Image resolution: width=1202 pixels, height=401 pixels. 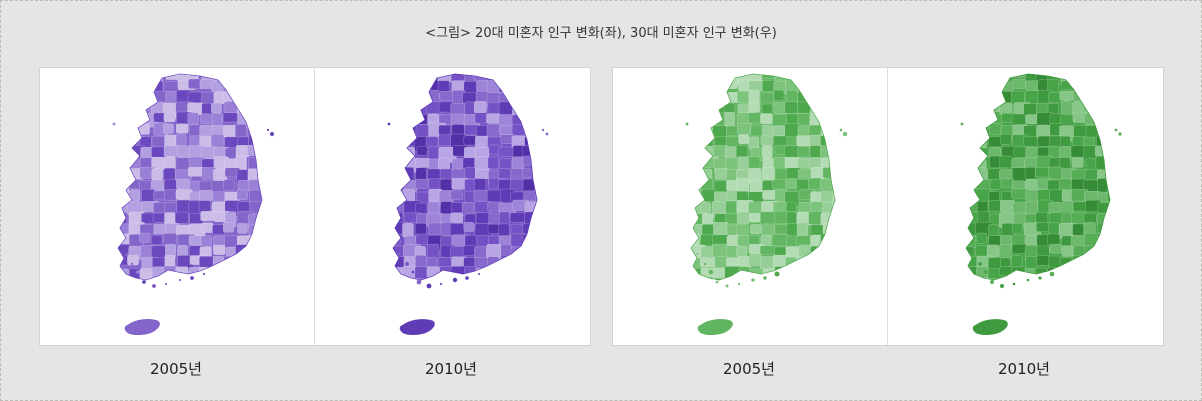 What do you see at coordinates (465, 177) in the screenshot?
I see `korea-map-20s-2010-regions` at bounding box center [465, 177].